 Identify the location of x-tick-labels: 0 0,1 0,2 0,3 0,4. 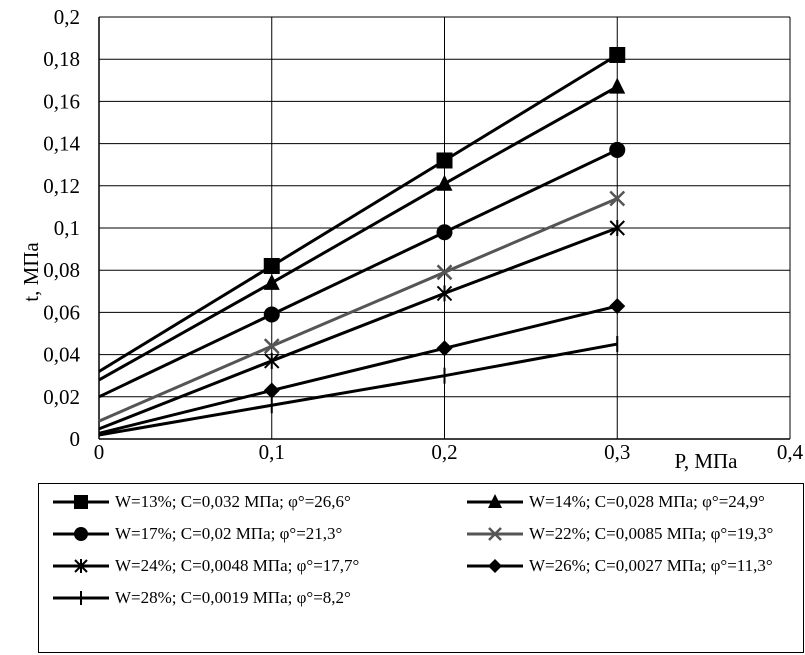
(449, 452).